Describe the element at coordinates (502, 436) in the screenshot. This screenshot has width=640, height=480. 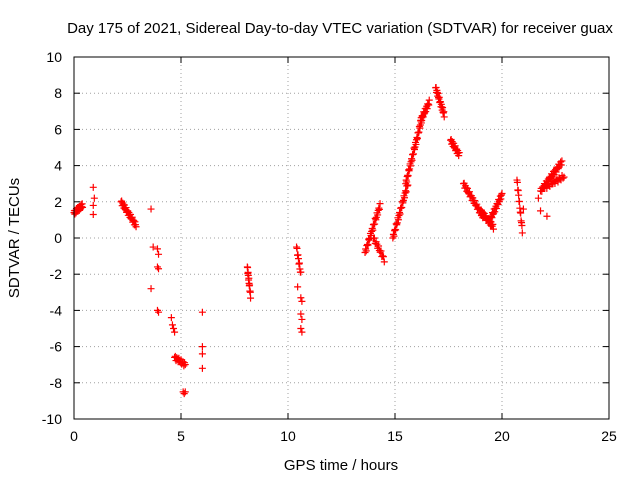
I see `x-tick-label: 20` at that location.